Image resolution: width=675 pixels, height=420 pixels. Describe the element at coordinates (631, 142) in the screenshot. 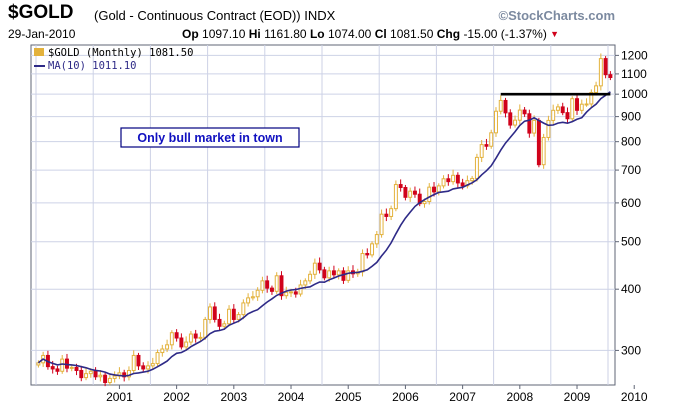

I see `y-tick-label: 800` at that location.